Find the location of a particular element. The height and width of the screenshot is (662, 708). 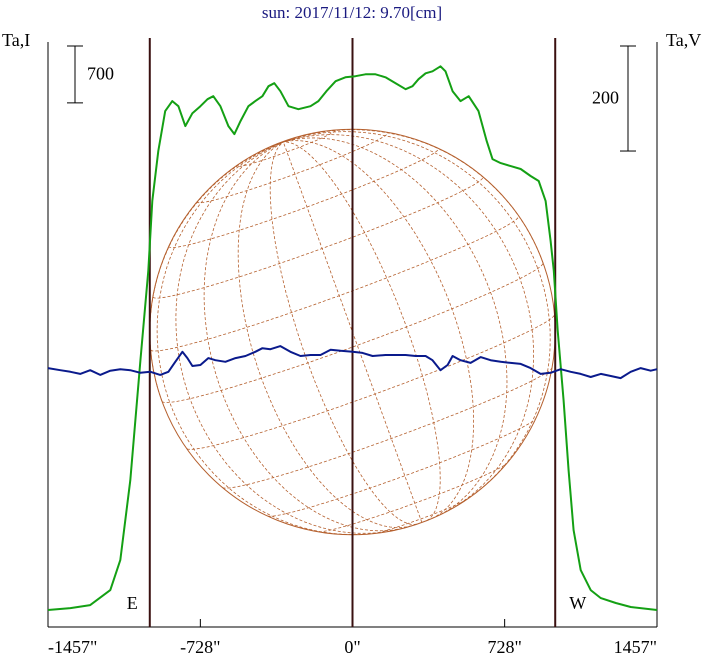

x-tick-label: 1457" is located at coordinates (635, 647).